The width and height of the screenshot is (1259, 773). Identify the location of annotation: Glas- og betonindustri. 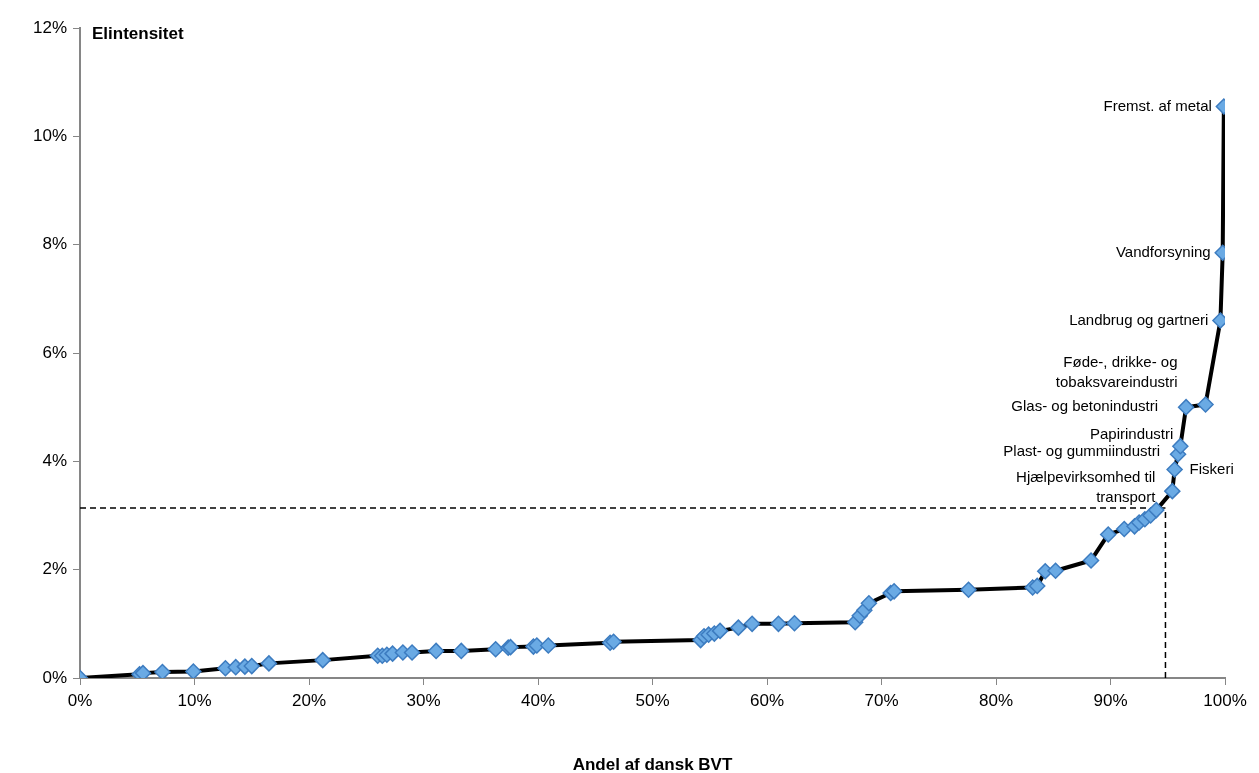
(1085, 406).